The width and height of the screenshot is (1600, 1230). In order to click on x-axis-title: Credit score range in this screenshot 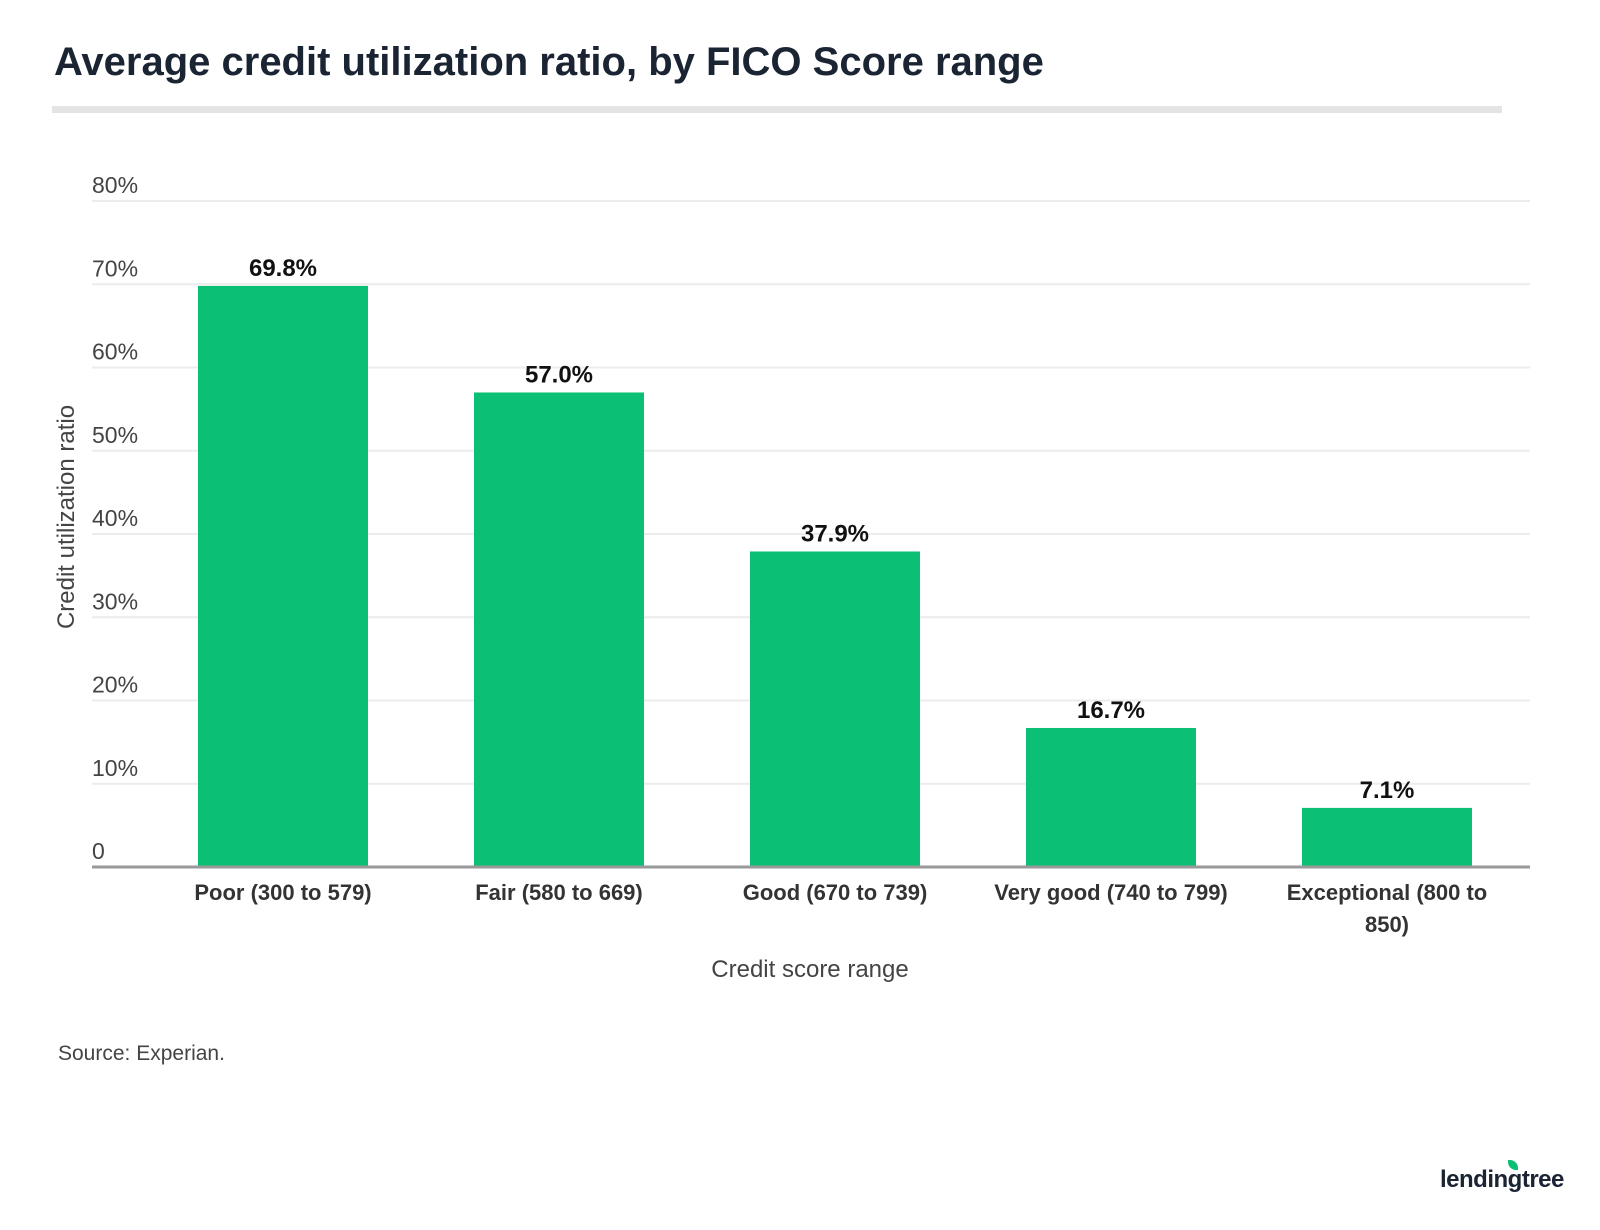, I will do `click(809, 969)`.